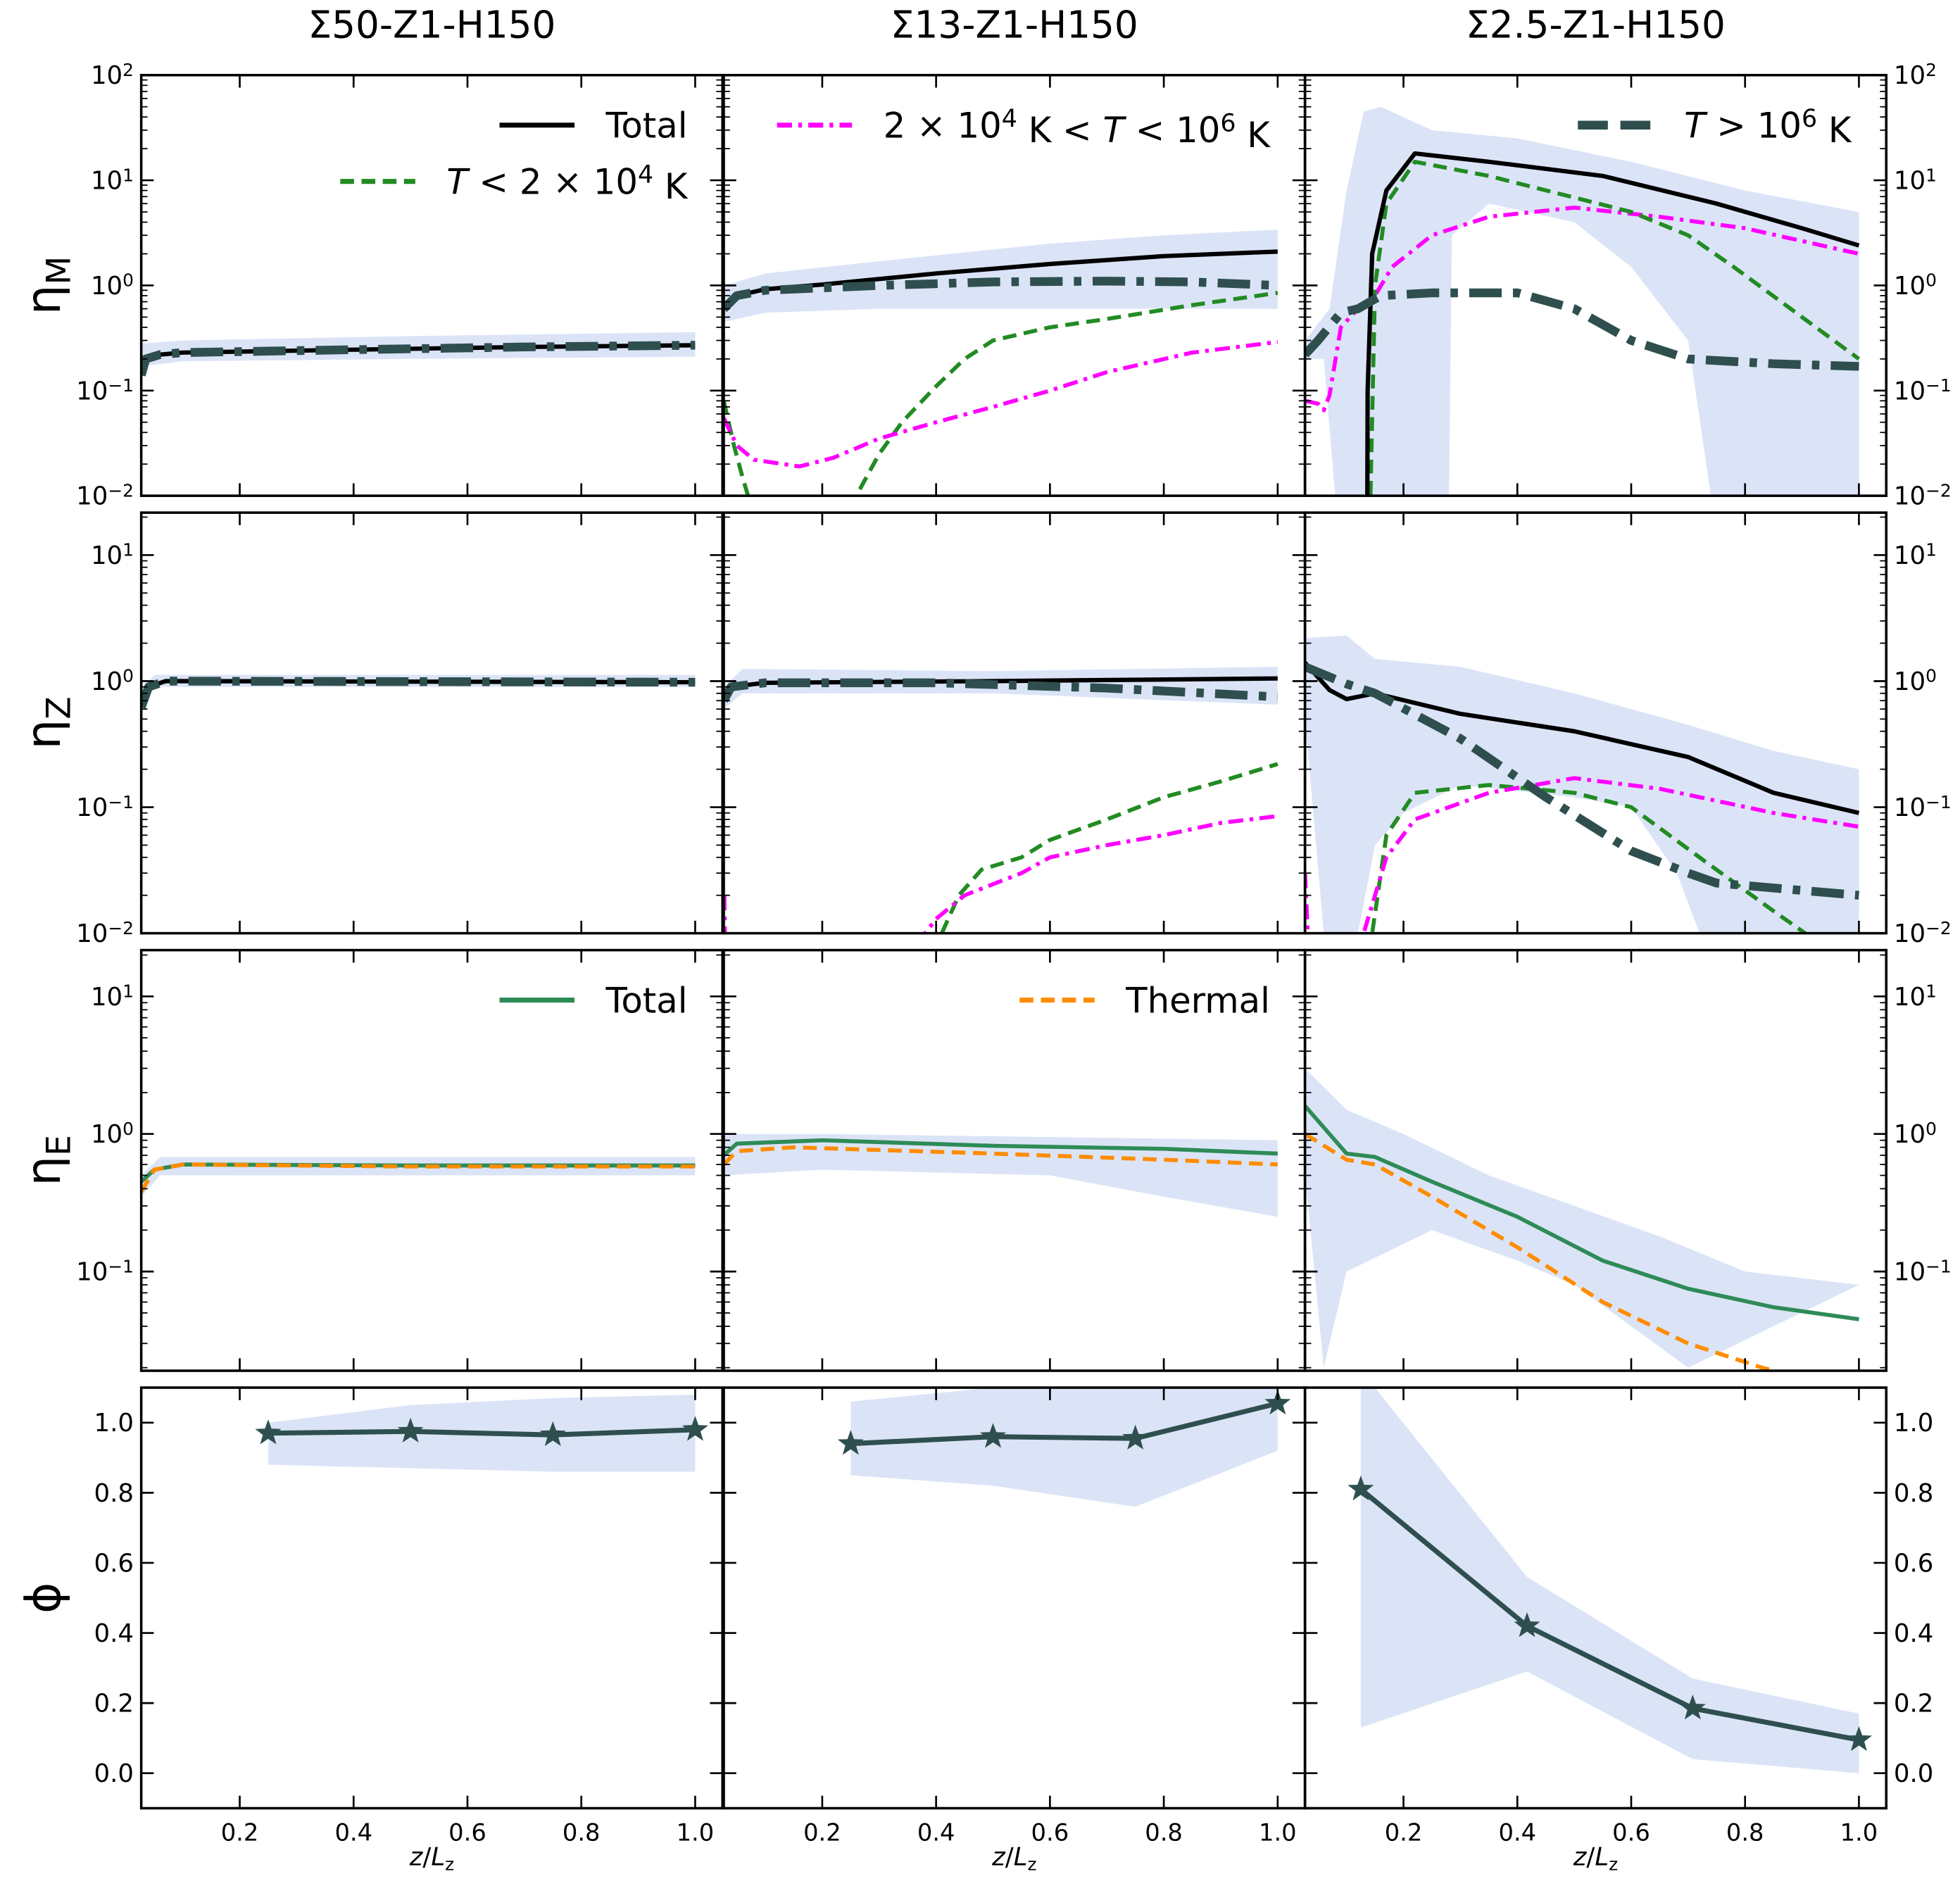  Describe the element at coordinates (114, 1563) in the screenshot. I see `y-tick-label: 0.6` at that location.